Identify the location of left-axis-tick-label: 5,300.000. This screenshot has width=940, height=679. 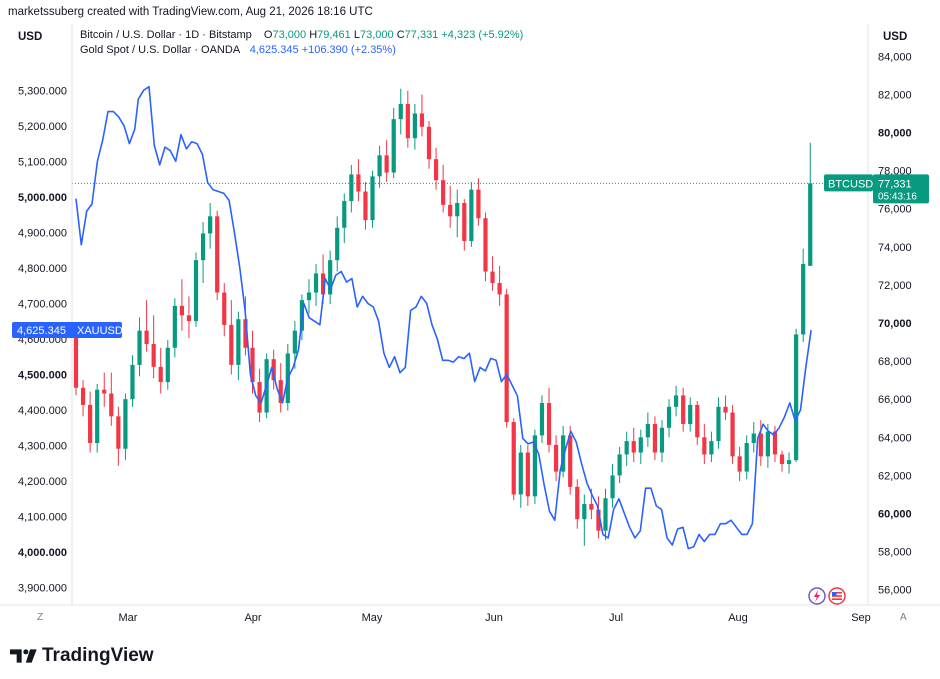
(42, 91).